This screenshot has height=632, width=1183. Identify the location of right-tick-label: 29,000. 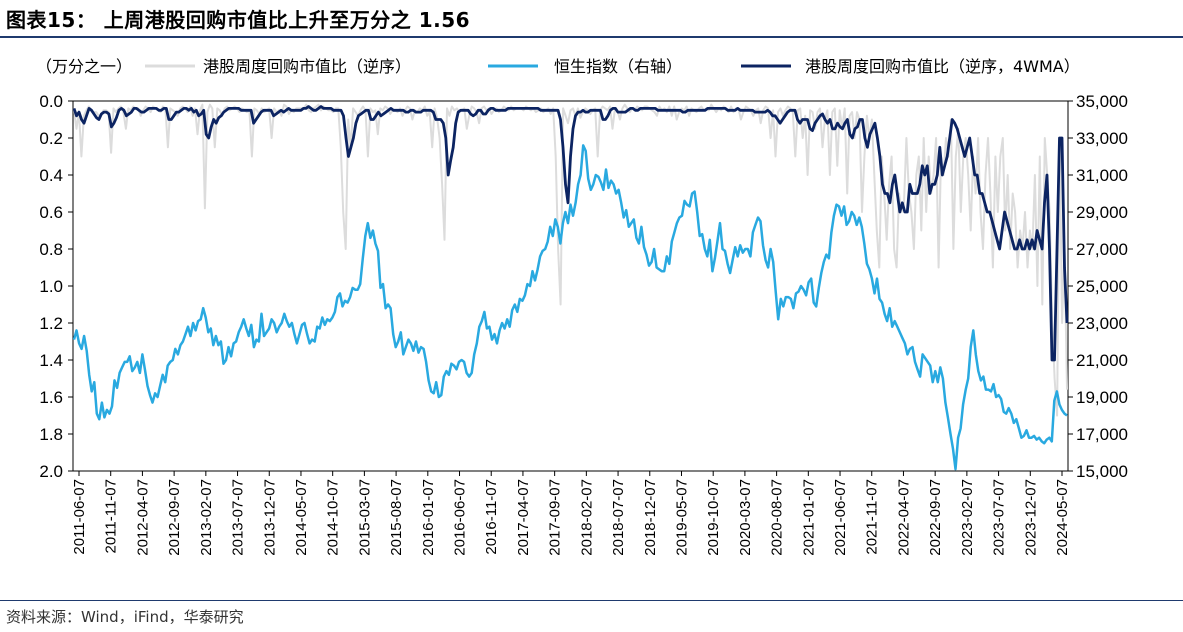
(1102, 212).